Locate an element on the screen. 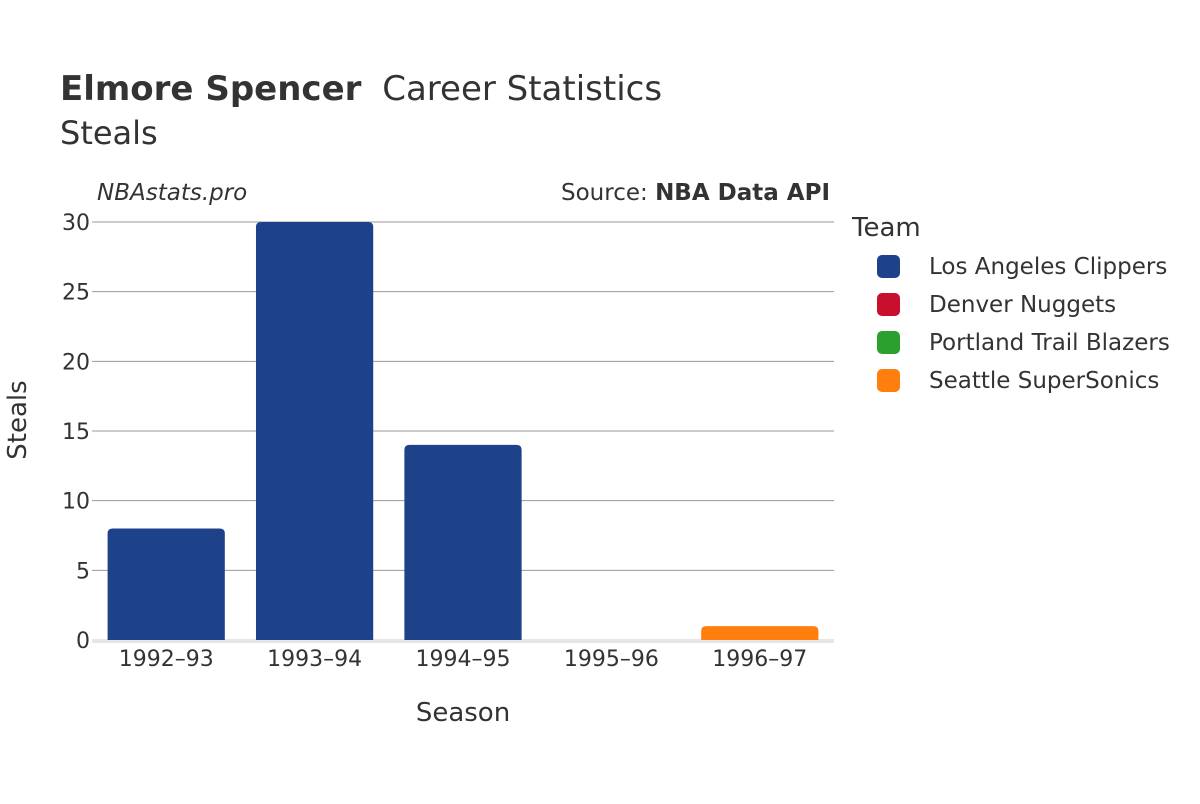 This screenshot has width=1200, height=804. chart-title-rest: Career Statistics is located at coordinates (522, 89).